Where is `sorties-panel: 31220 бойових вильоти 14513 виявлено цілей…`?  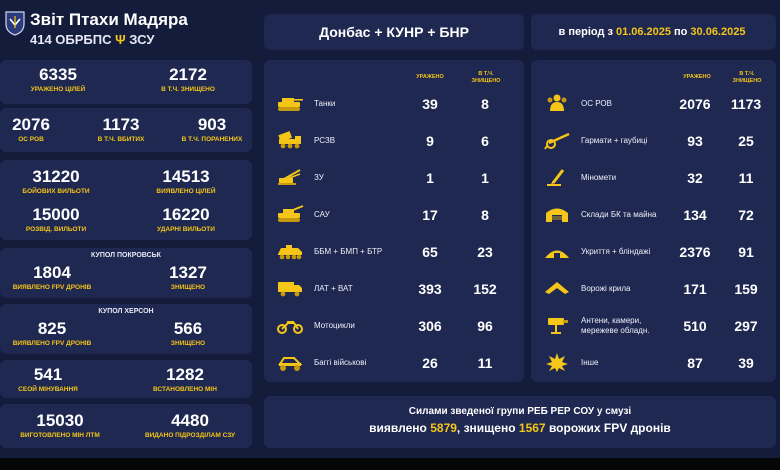
sorties-panel: 31220 бойових вильоти 14513 виявлено цілей… is located at coordinates (126, 200).